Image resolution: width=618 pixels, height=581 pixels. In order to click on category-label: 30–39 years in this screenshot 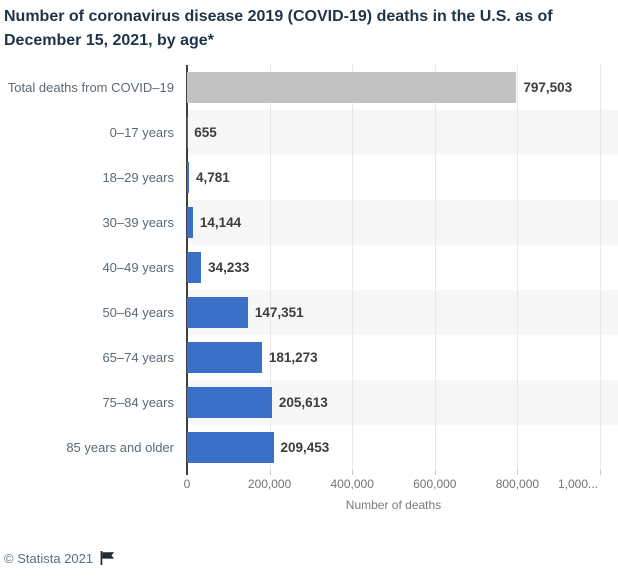, I will do `click(138, 222)`.